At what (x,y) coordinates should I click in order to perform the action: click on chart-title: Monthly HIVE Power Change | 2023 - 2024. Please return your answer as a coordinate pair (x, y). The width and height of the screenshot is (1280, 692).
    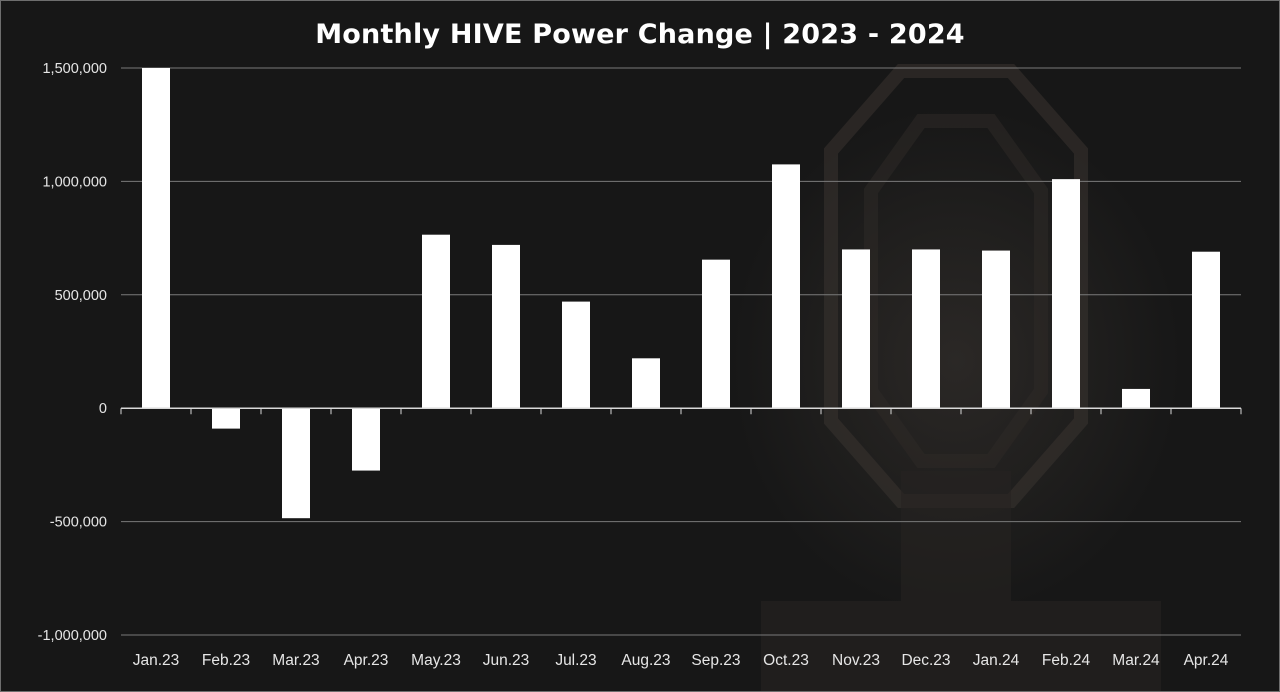
    Looking at the image, I should click on (640, 34).